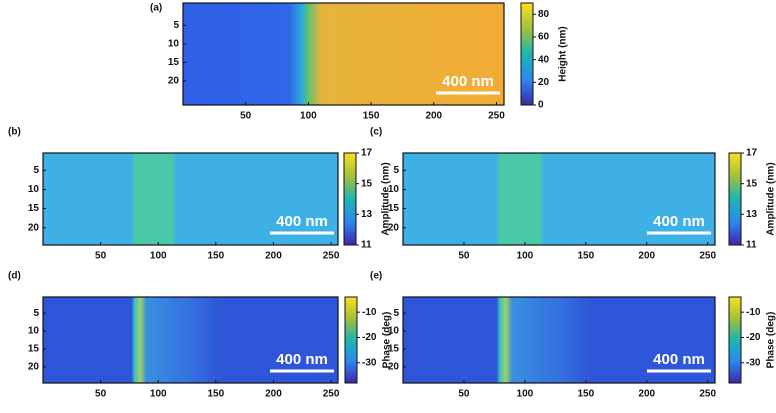  What do you see at coordinates (544, 59) in the screenshot?
I see `colorbar-tick-label: 40` at bounding box center [544, 59].